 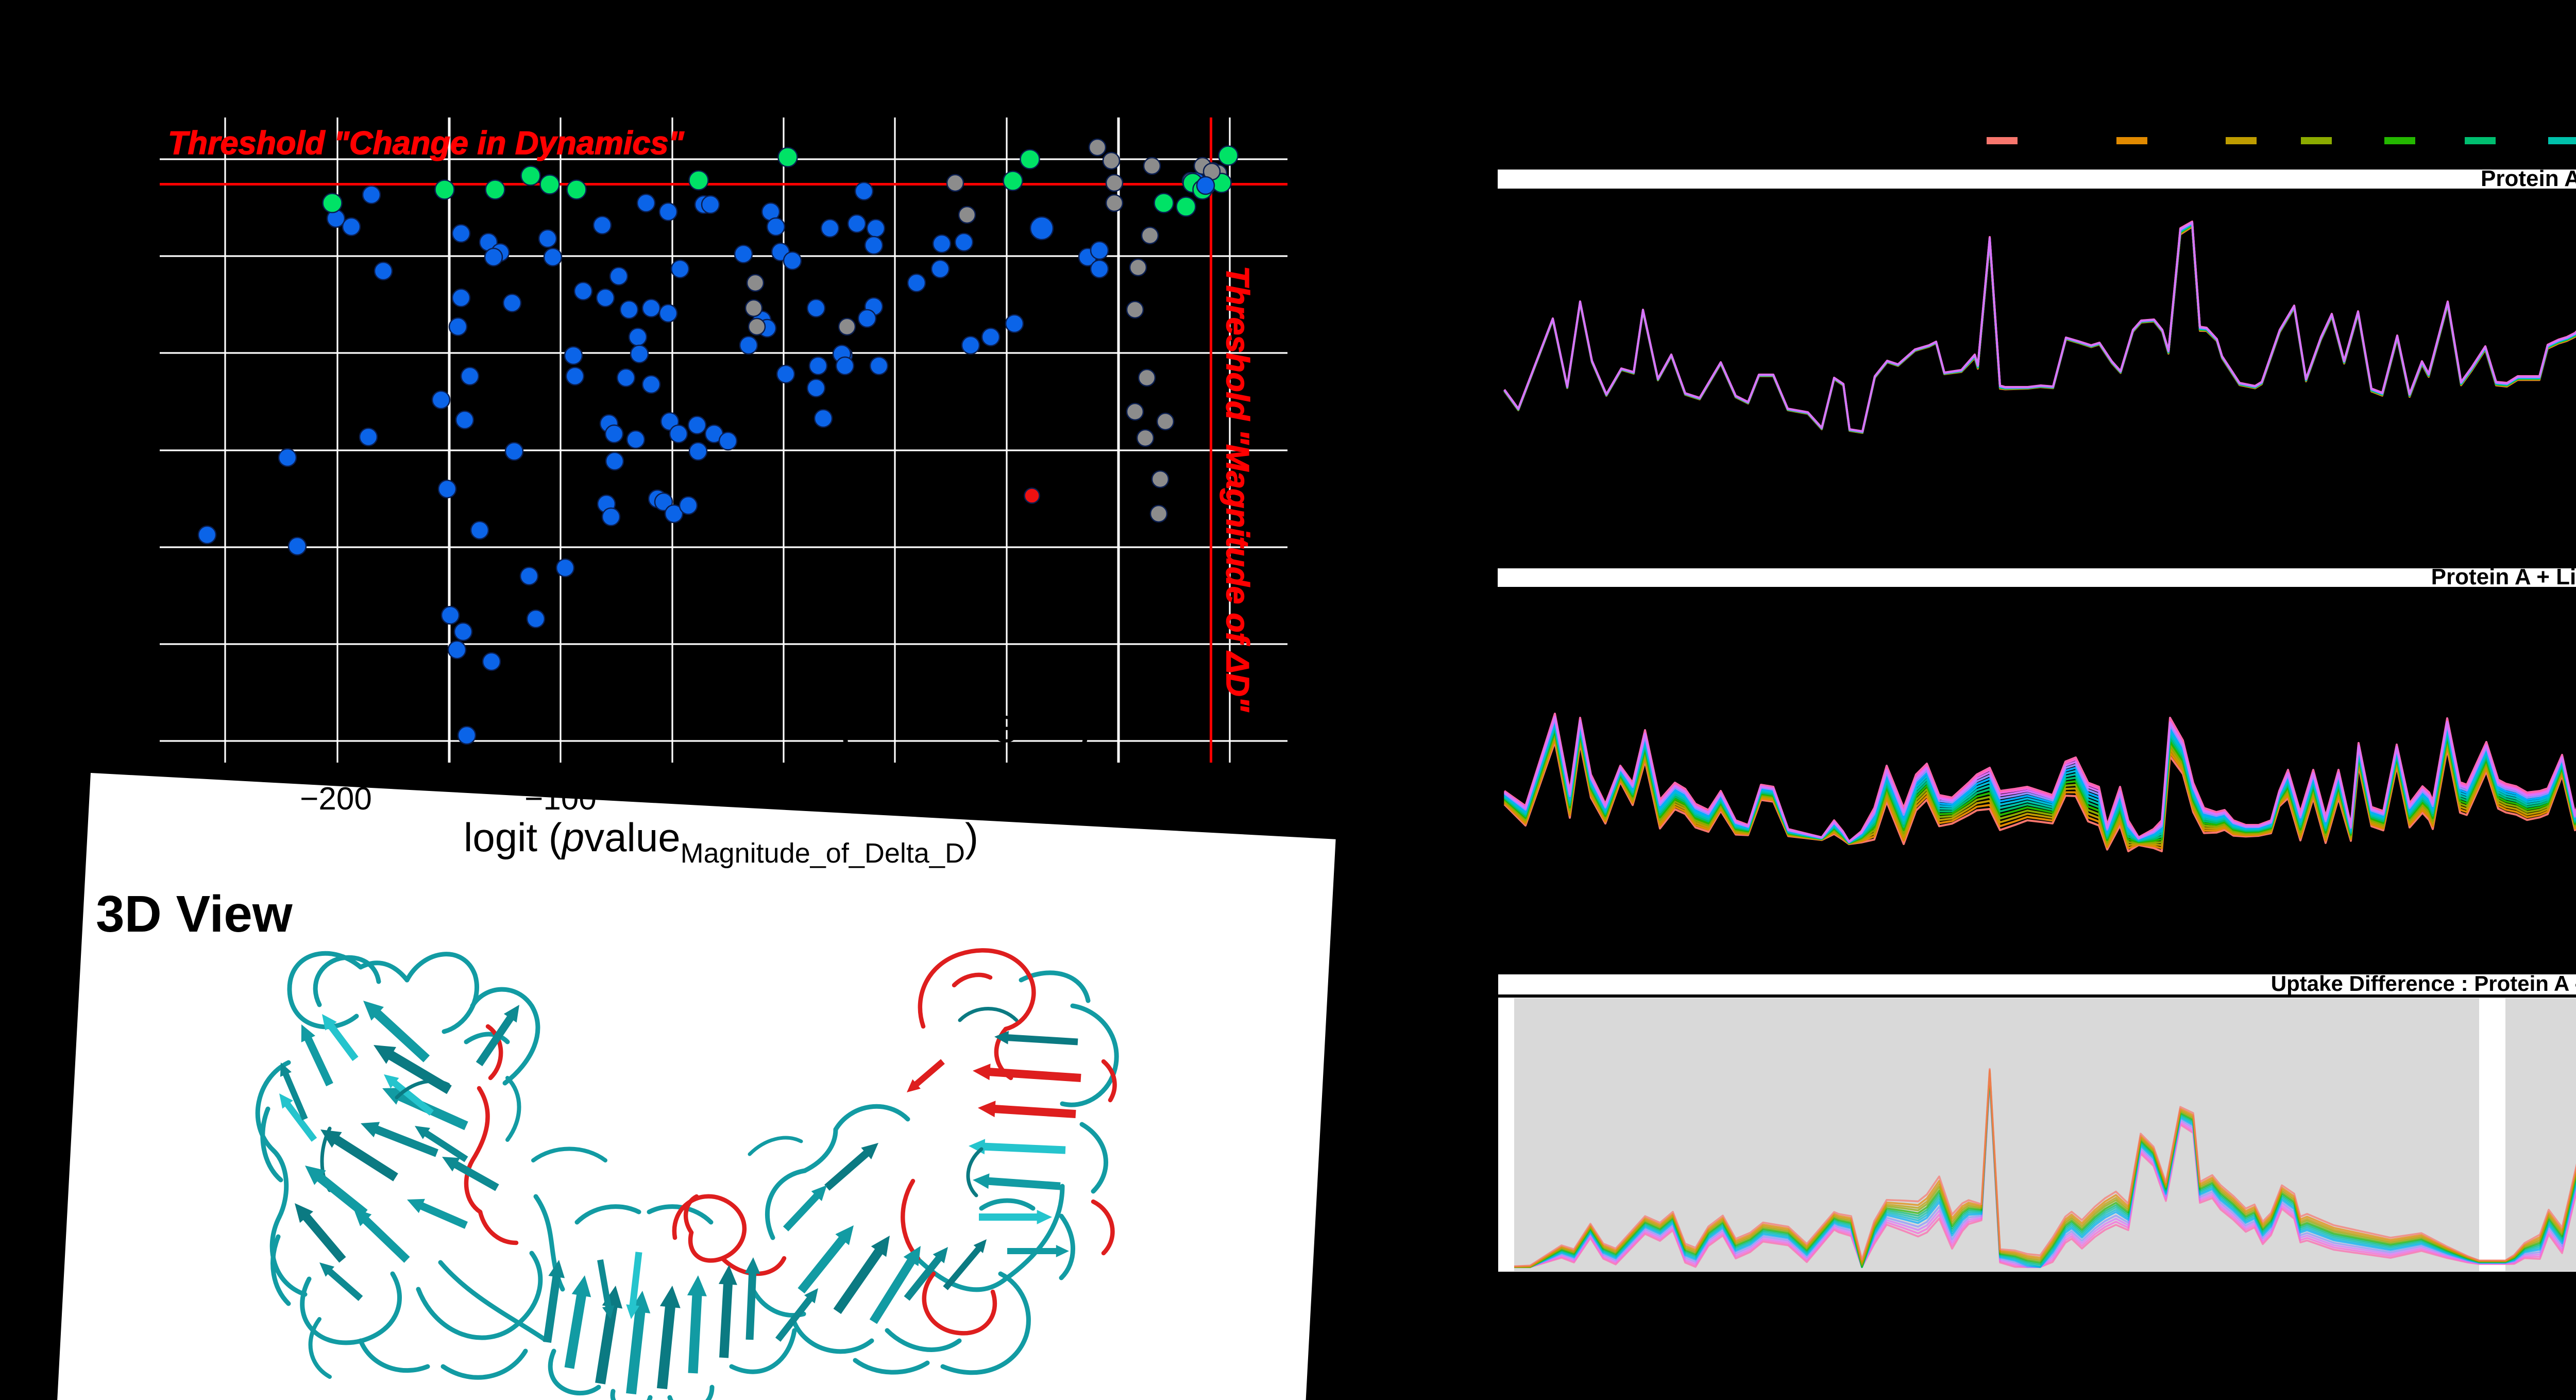 I want to click on svg-text: −100, so click(x=560, y=799).